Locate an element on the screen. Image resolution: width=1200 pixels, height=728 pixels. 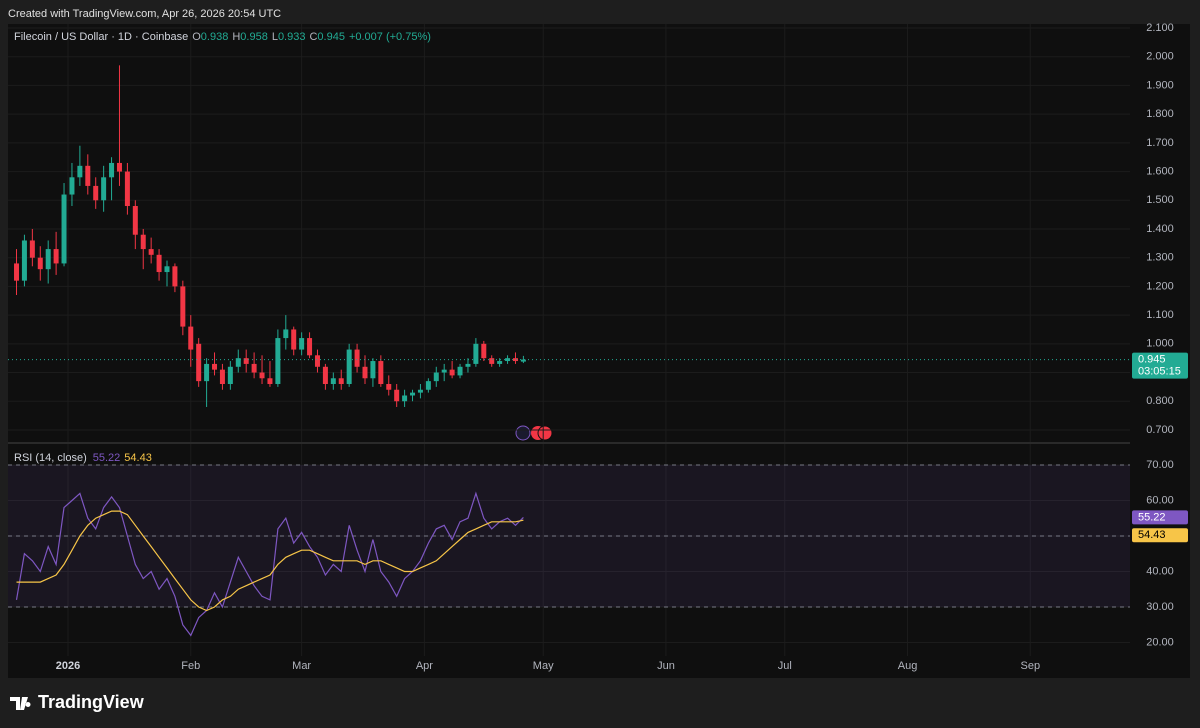
y-tick-label: 30.00 is located at coordinates (1160, 607).